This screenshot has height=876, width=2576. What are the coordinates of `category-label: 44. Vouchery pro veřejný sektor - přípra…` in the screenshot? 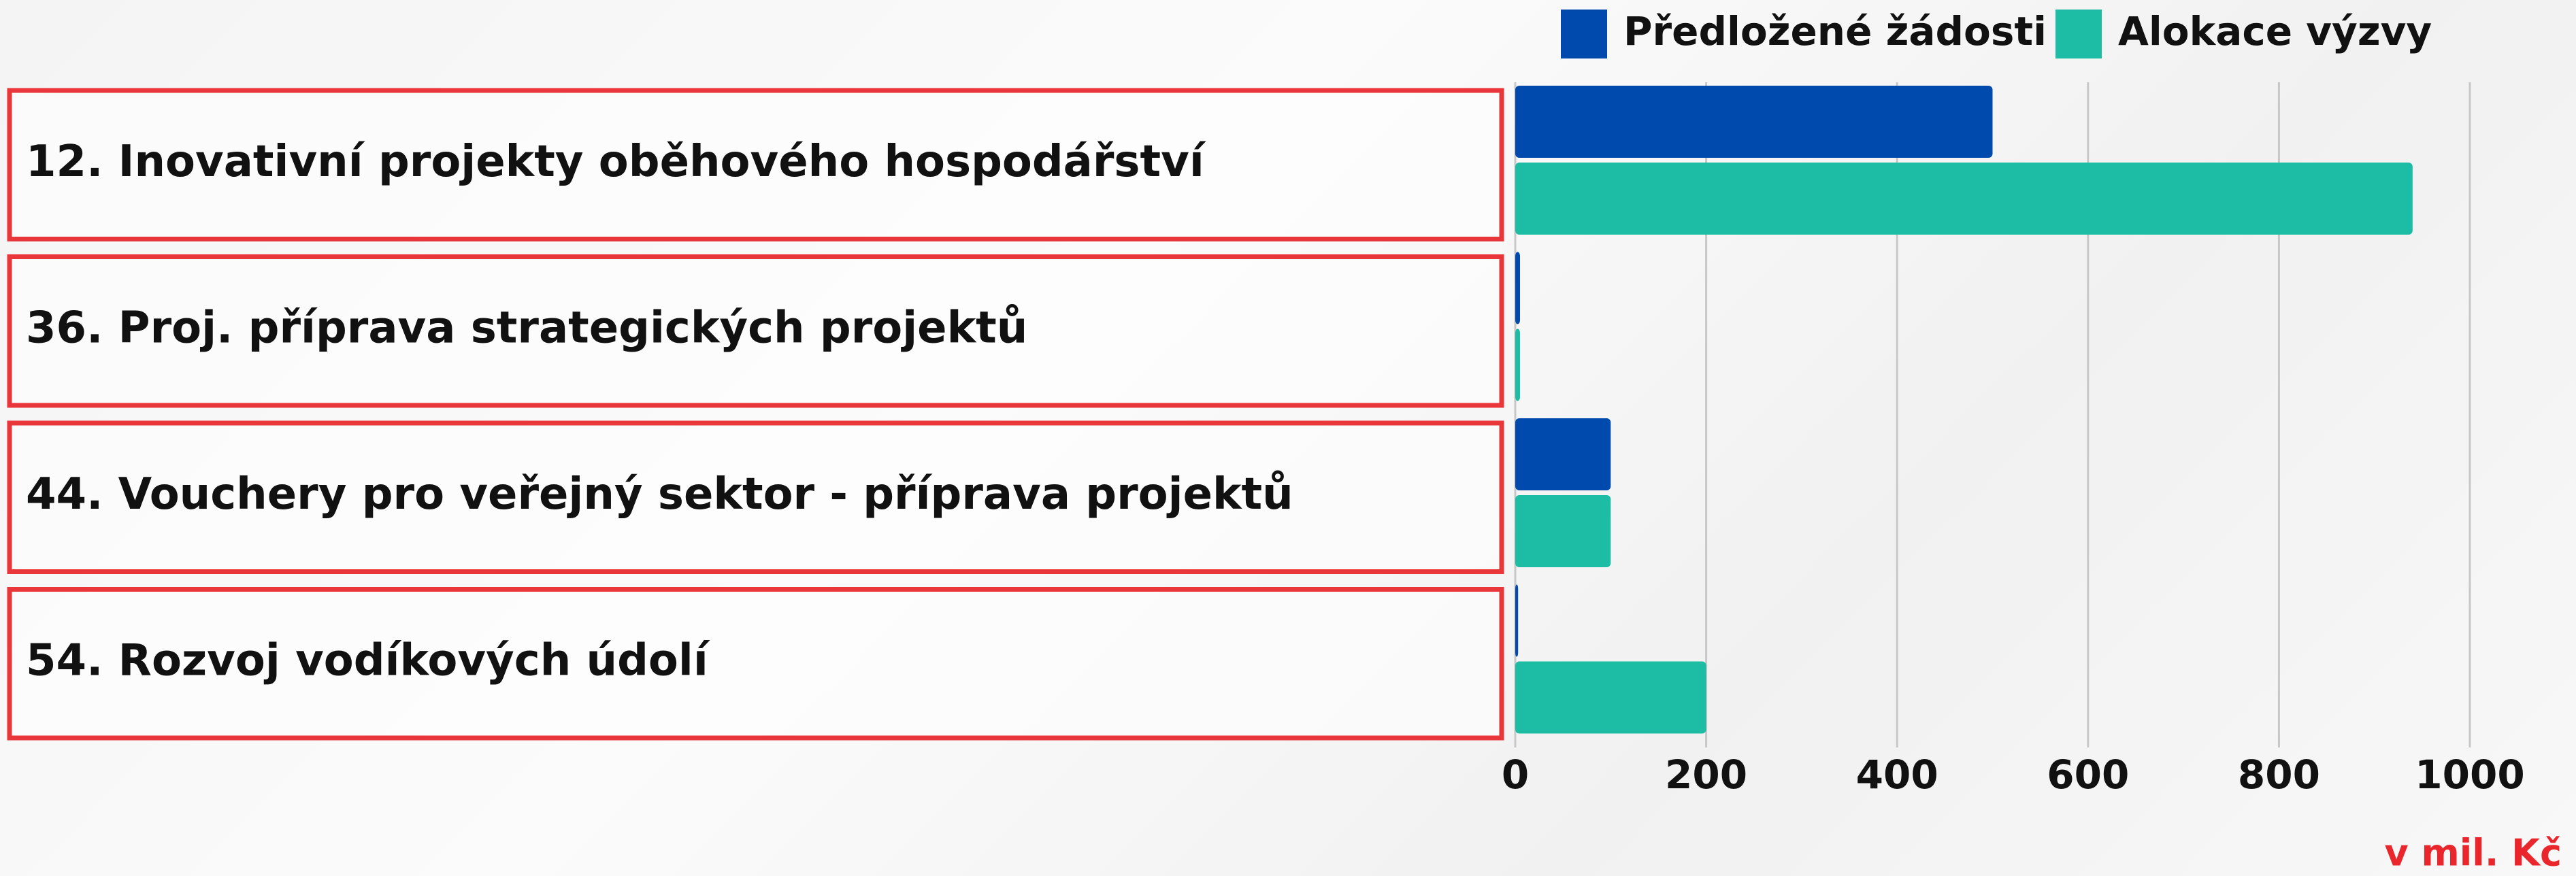 It's located at (660, 494).